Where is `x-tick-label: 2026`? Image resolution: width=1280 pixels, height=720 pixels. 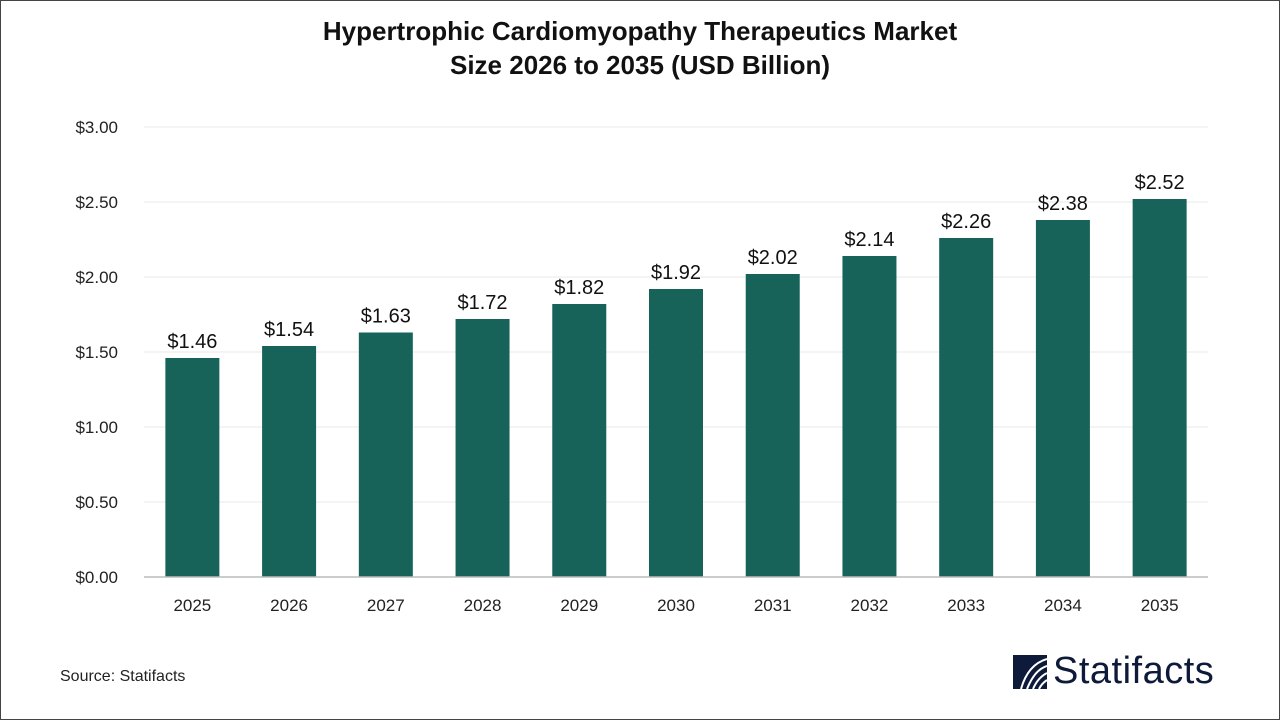
x-tick-label: 2026 is located at coordinates (289, 605).